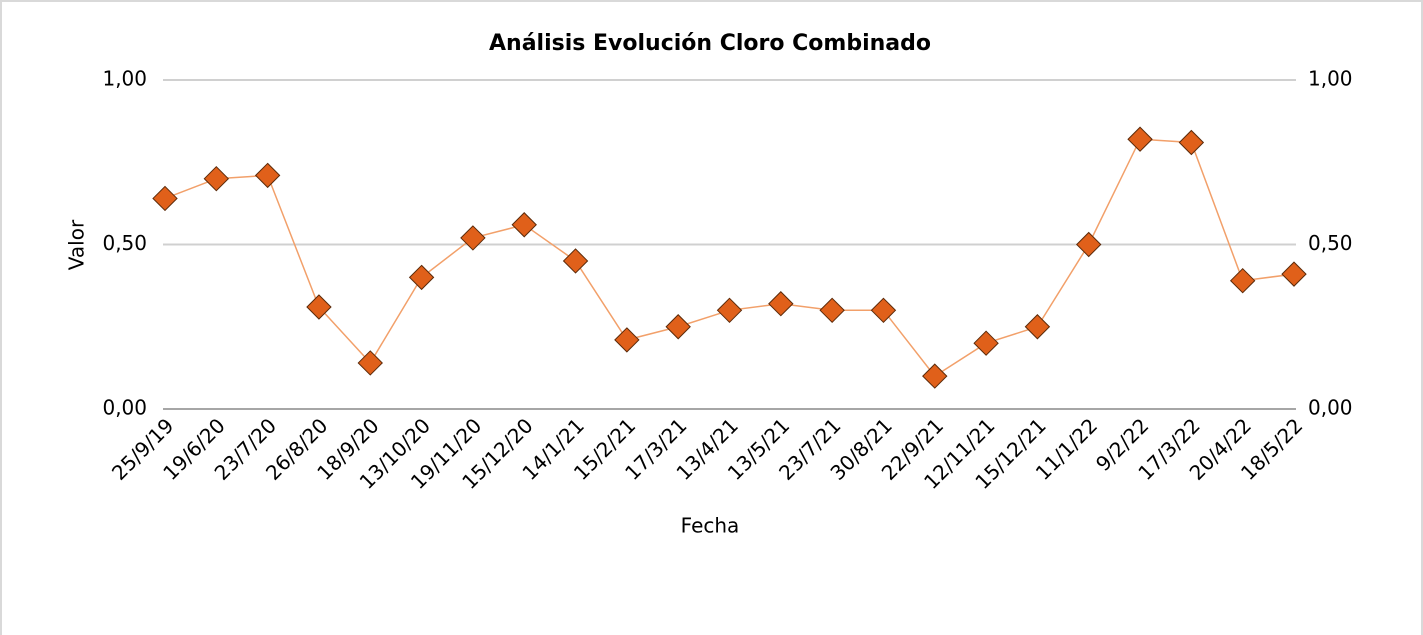  What do you see at coordinates (1330, 408) in the screenshot?
I see `y2-tick-label: 0,00` at bounding box center [1330, 408].